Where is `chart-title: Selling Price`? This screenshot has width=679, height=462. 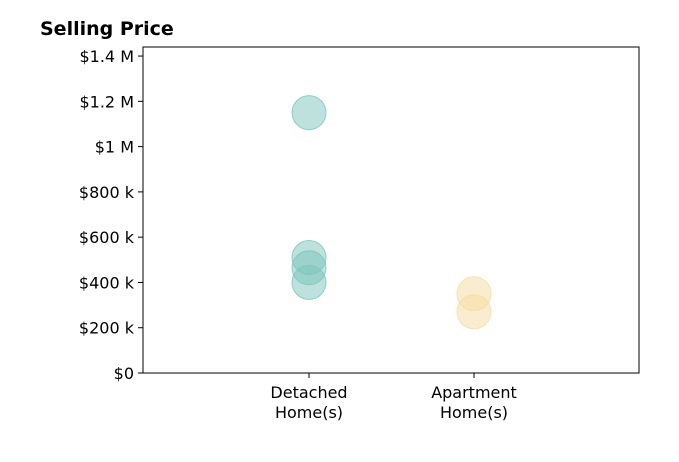
chart-title: Selling Price is located at coordinates (107, 29).